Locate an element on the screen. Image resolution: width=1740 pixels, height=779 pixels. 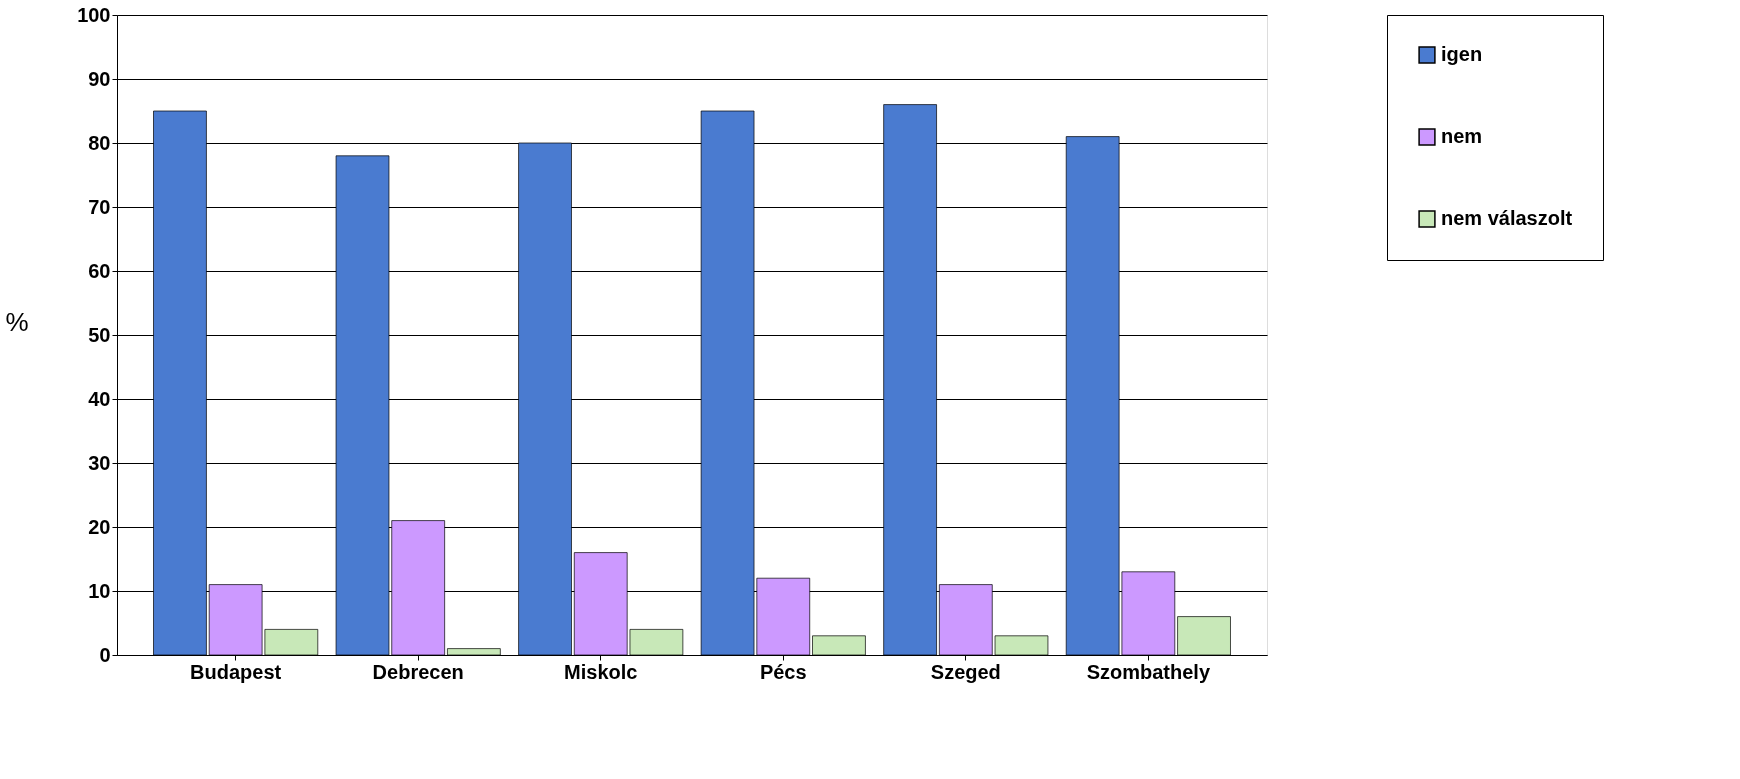
legend-label: nem is located at coordinates (1462, 136).